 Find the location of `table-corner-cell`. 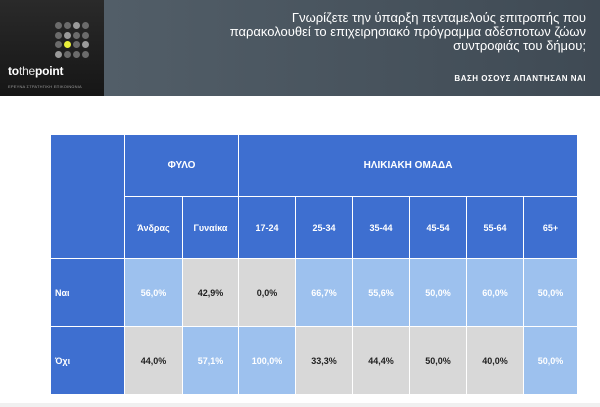

table-corner-cell is located at coordinates (87, 196).